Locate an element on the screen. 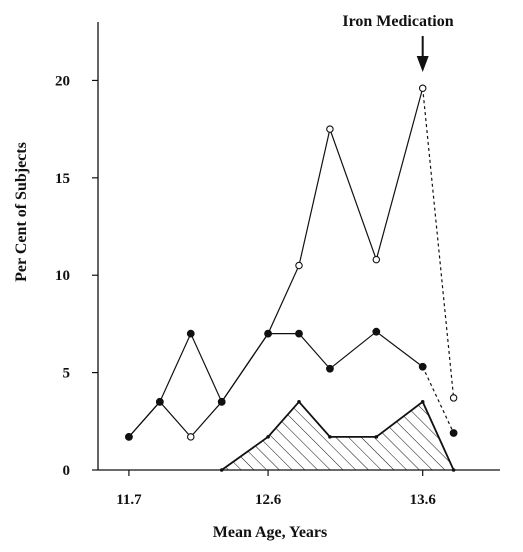 The width and height of the screenshot is (523, 552). x-axis-title: Mean Age, Years is located at coordinates (270, 532).